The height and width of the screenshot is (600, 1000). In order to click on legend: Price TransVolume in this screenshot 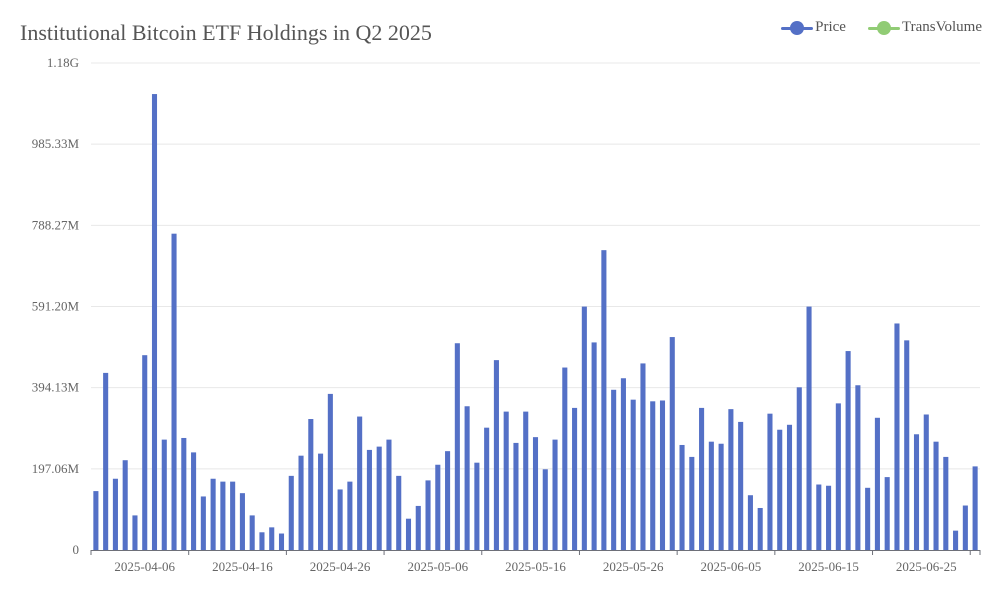, I will do `click(881, 27)`.